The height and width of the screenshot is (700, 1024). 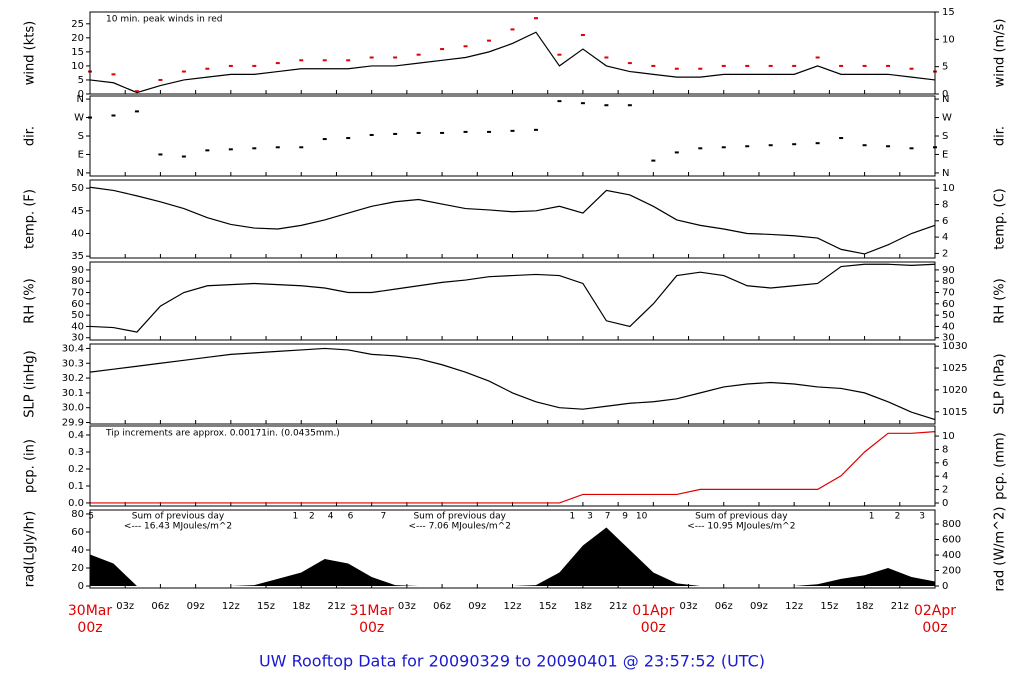 What do you see at coordinates (266, 606) in the screenshot?
I see `x-tick-label: 15z` at bounding box center [266, 606].